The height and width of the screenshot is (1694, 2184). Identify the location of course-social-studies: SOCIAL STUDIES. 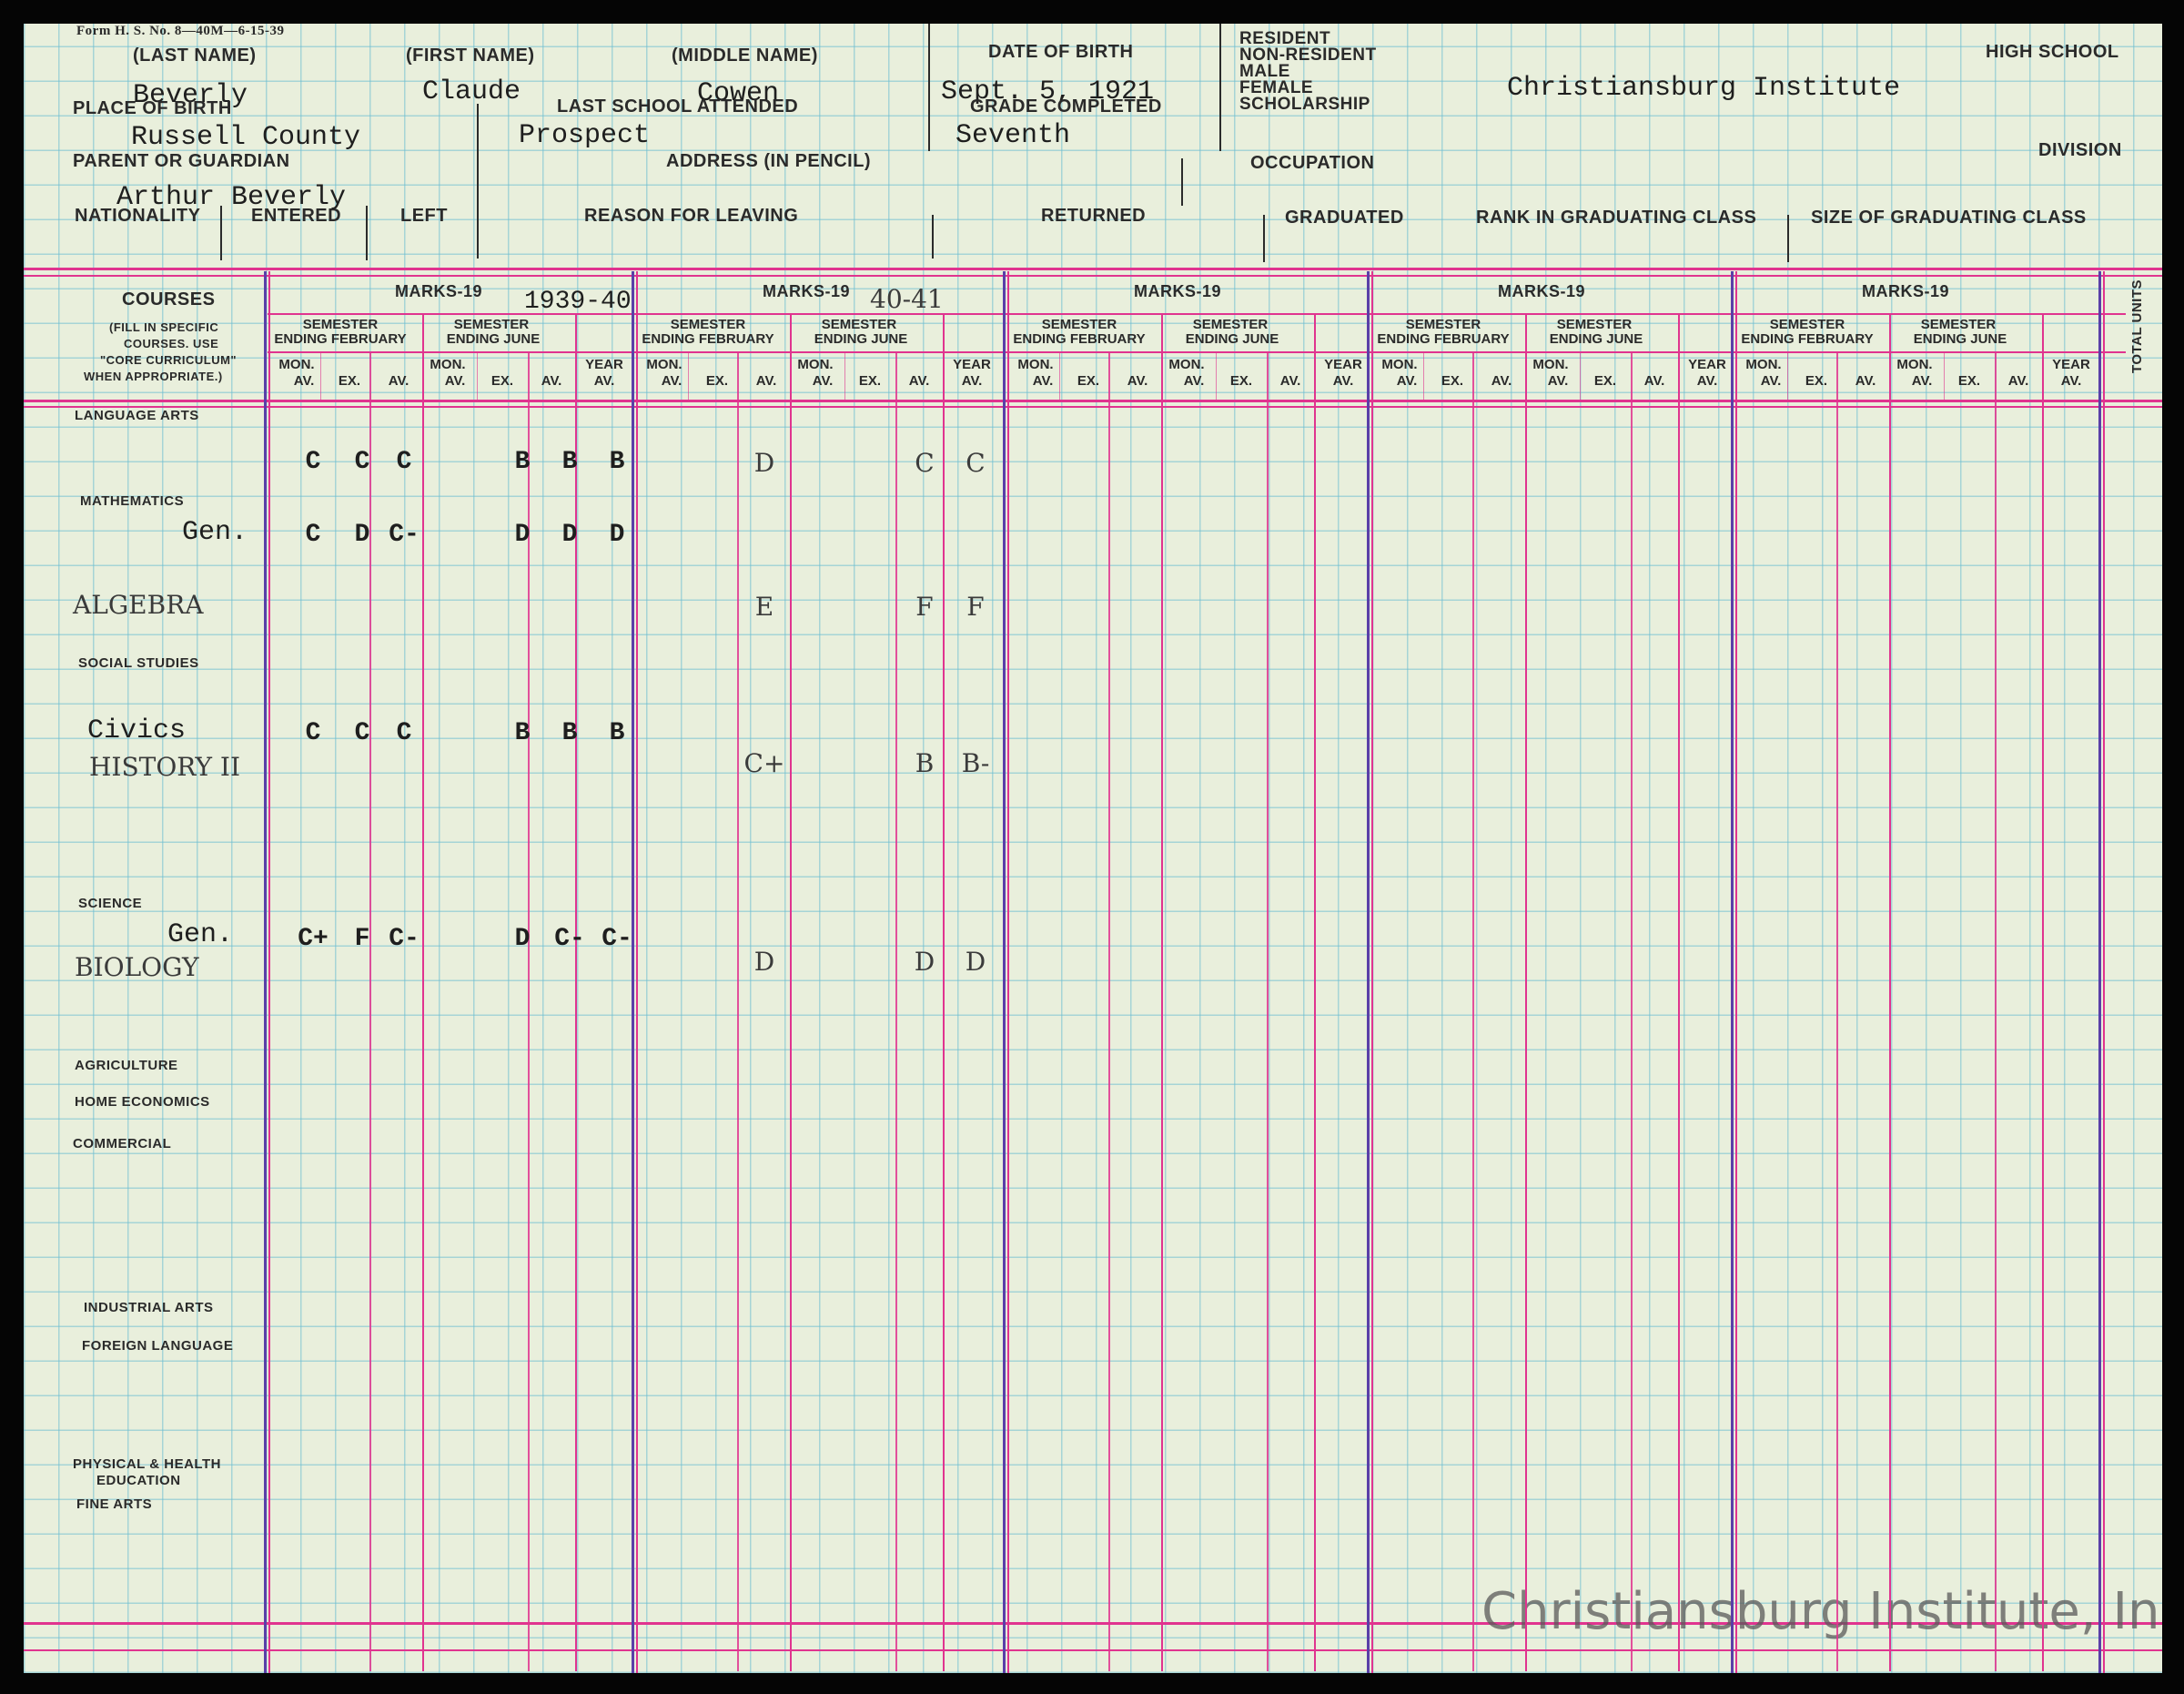
(139, 663).